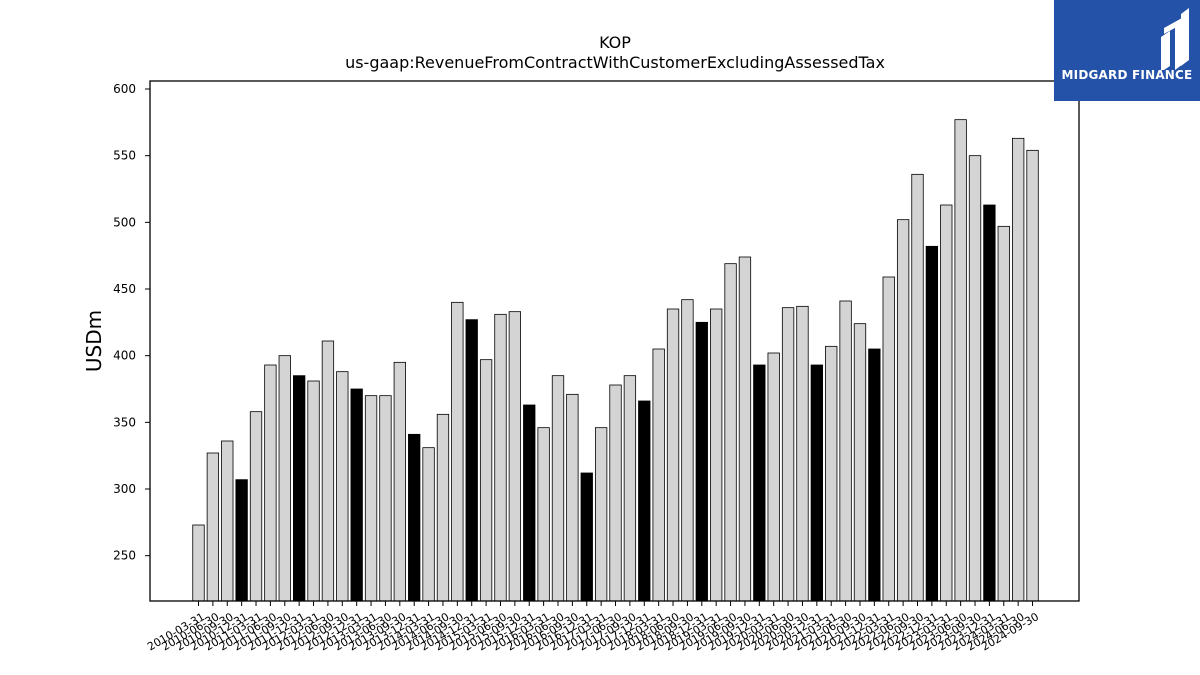 Image resolution: width=1200 pixels, height=675 pixels. Describe the element at coordinates (124, 156) in the screenshot. I see `y-tick-label: 550` at that location.